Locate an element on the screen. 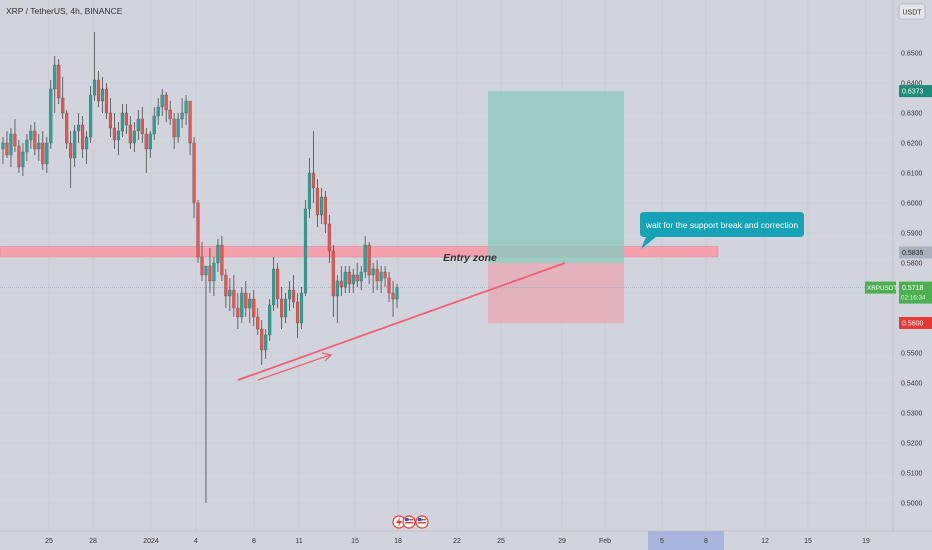 The height and width of the screenshot is (550, 932). entry-zone-band is located at coordinates (359, 252).